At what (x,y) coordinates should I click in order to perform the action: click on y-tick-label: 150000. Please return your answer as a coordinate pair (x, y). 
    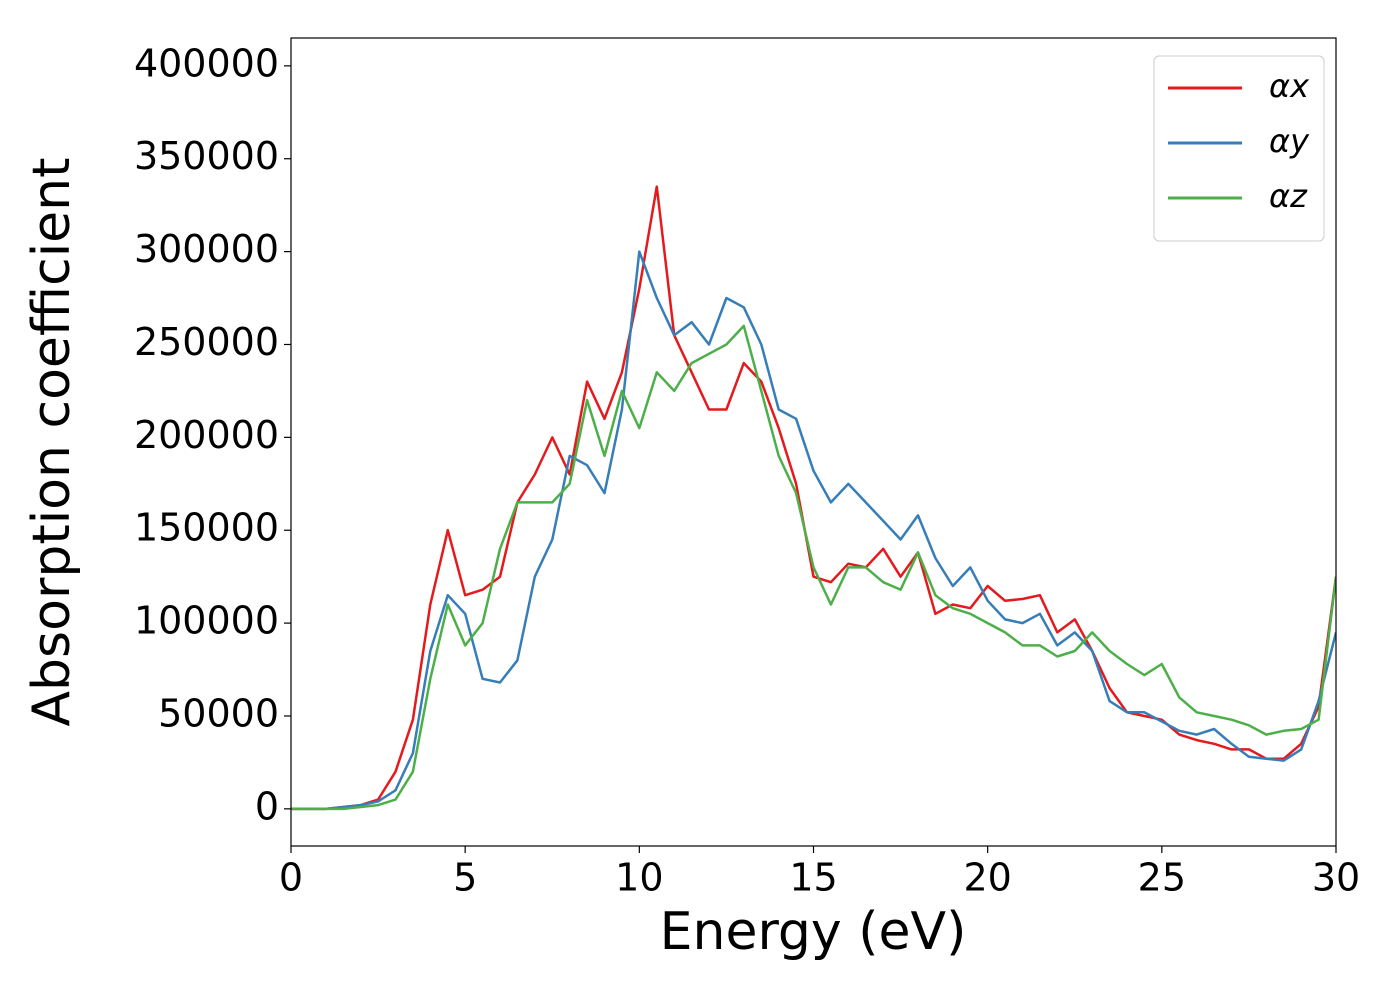
    Looking at the image, I should click on (206, 528).